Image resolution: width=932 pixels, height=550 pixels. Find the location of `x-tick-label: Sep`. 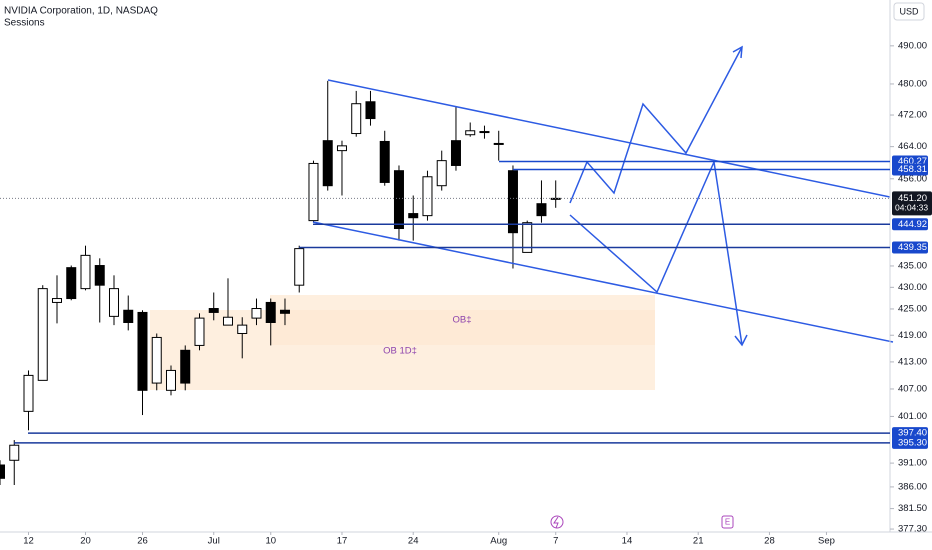

x-tick-label: Sep is located at coordinates (826, 541).